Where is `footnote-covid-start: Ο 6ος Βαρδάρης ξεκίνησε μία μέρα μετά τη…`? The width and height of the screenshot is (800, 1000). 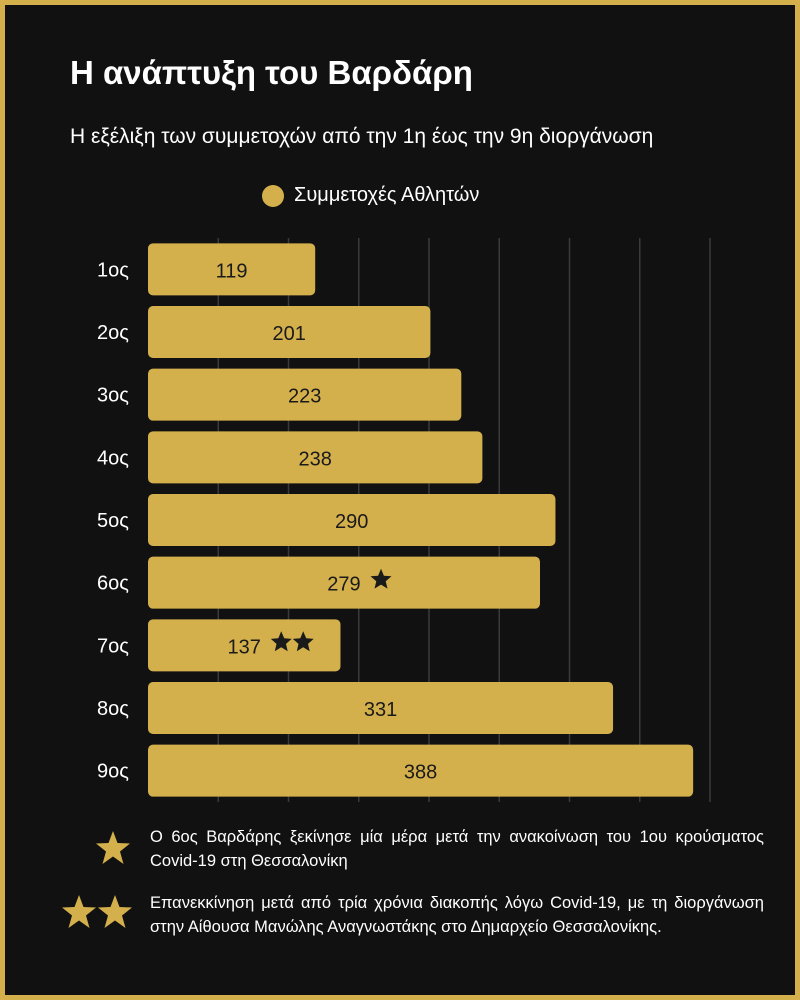
footnote-covid-start: Ο 6ος Βαρδάρης ξεκίνησε μία μέρα μετά τη… is located at coordinates (457, 849).